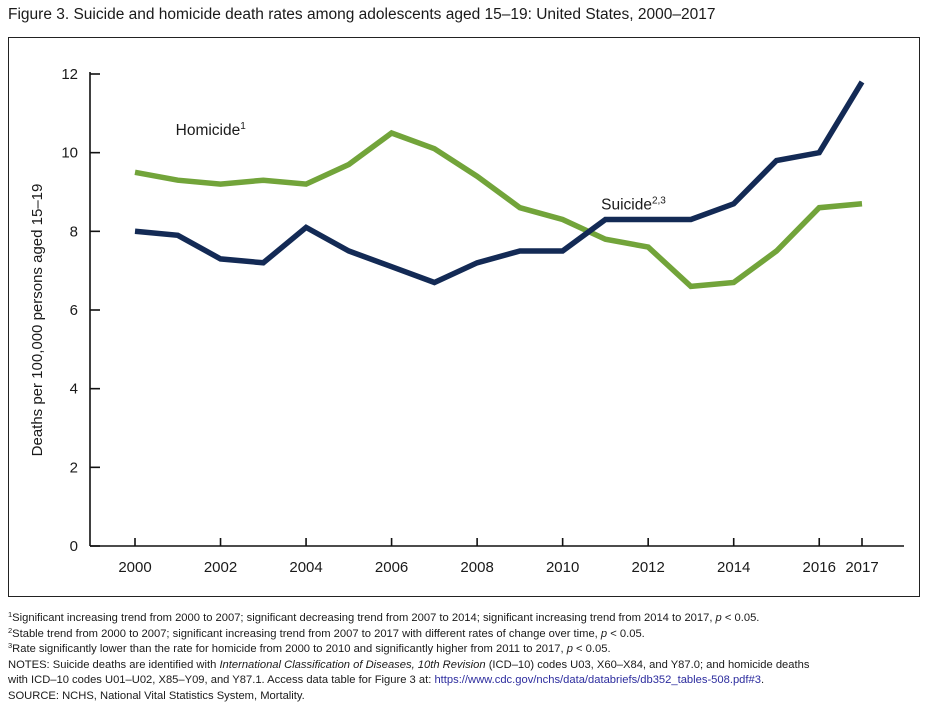  What do you see at coordinates (74, 231) in the screenshot?
I see `y-tick-label-8: 8` at bounding box center [74, 231].